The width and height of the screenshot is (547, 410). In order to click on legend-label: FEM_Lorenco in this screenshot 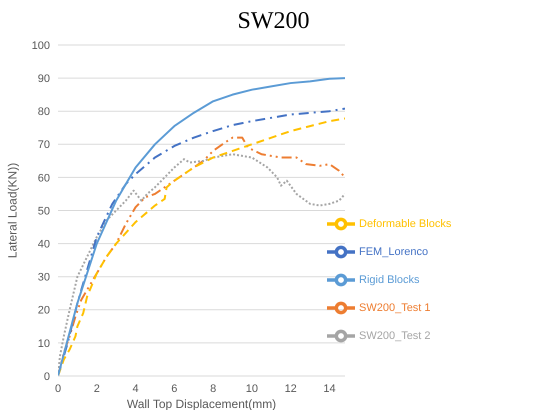, I will do `click(393, 252)`.